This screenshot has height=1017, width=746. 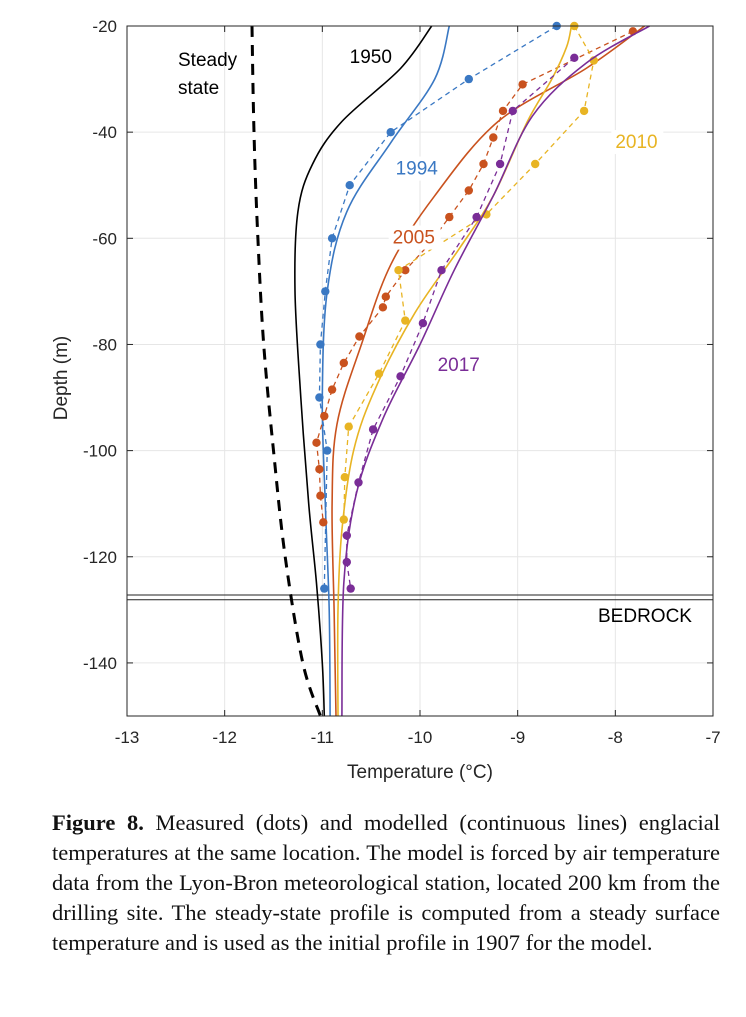 What do you see at coordinates (61, 378) in the screenshot?
I see `y-axis-title: Depth (m)` at bounding box center [61, 378].